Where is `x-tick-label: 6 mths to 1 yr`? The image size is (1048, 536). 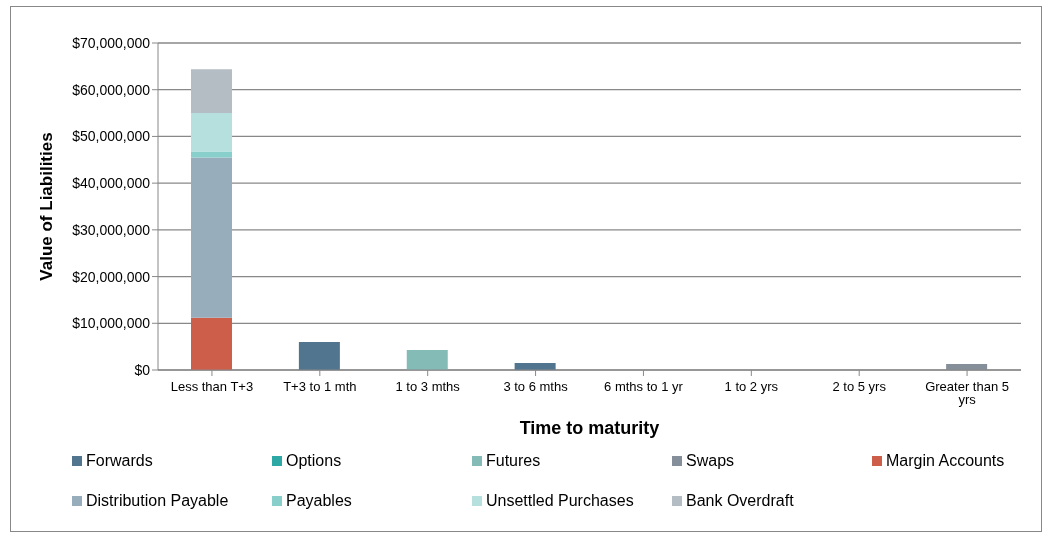 x-tick-label: 6 mths to 1 yr is located at coordinates (644, 387).